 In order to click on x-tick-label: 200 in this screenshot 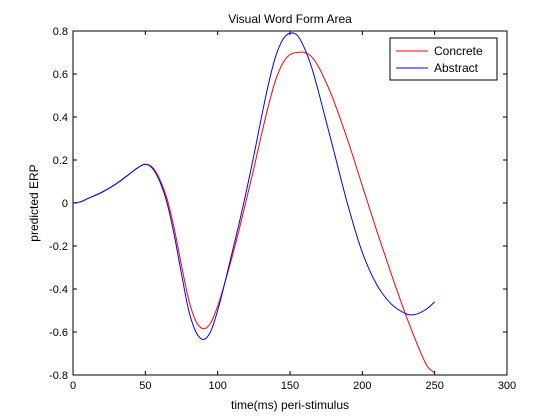, I will do `click(362, 386)`.